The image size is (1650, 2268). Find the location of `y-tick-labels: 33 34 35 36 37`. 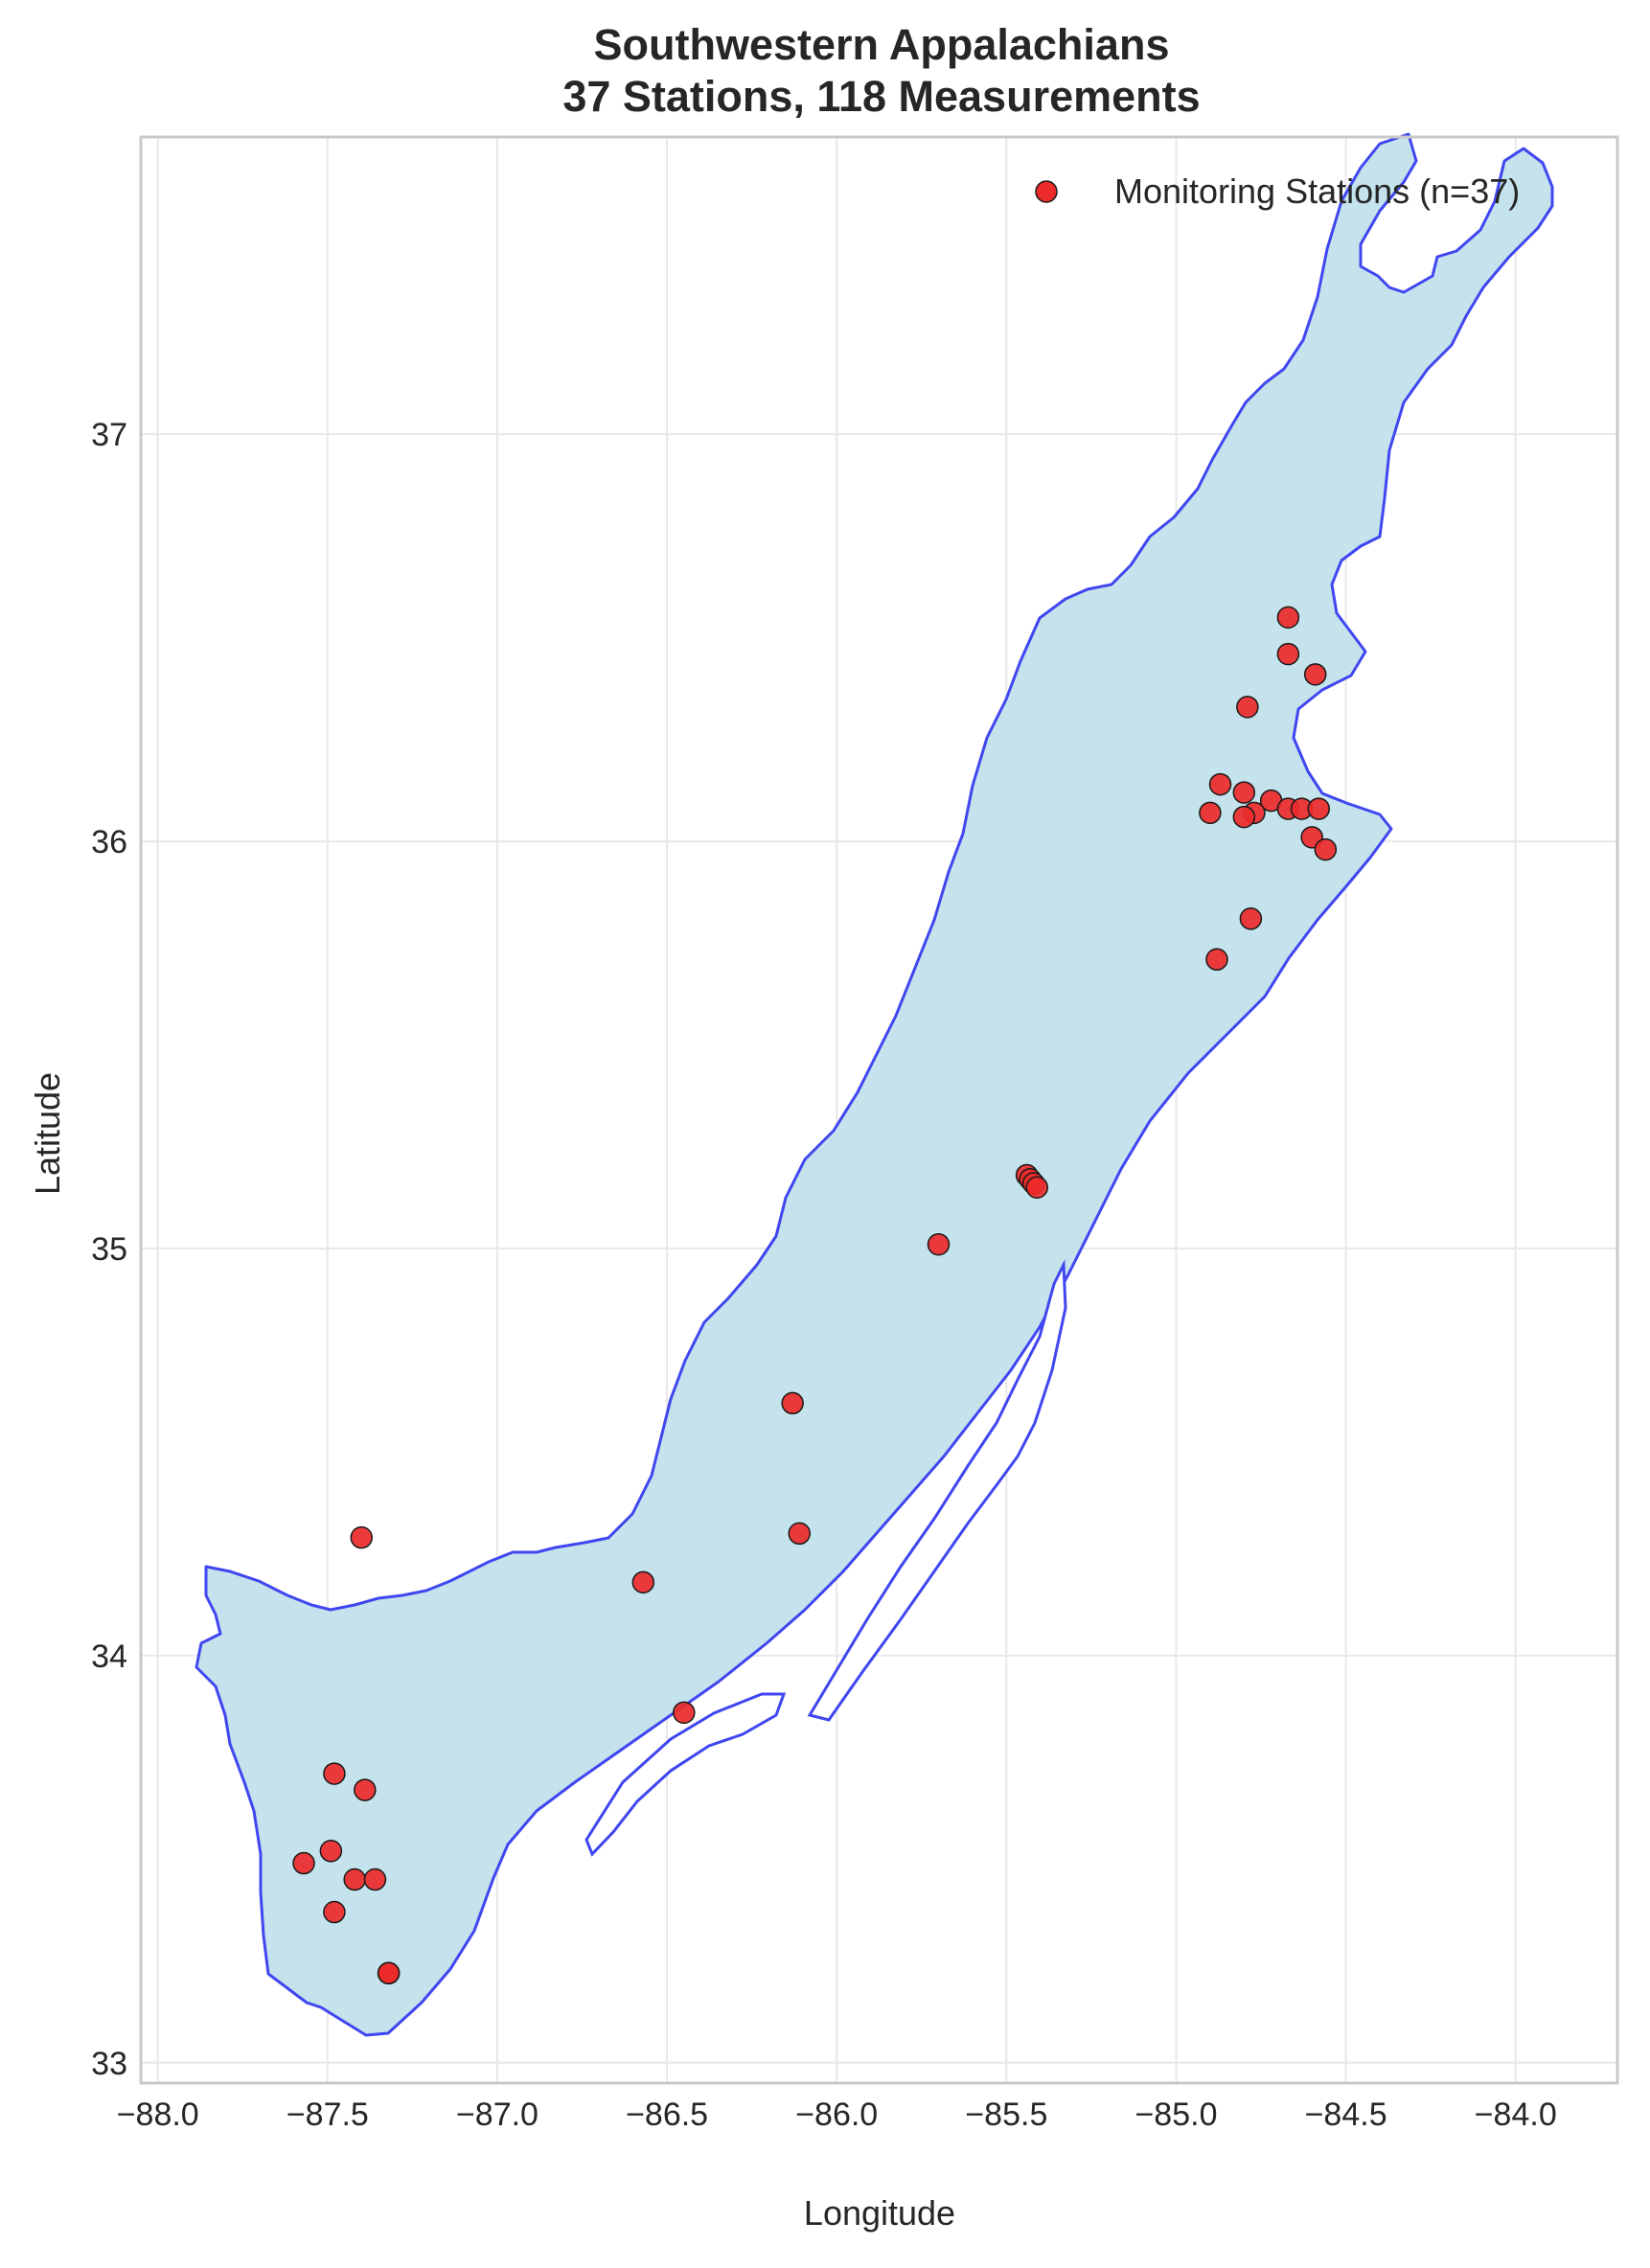

y-tick-labels: 33 34 35 36 37 is located at coordinates (109, 1249).